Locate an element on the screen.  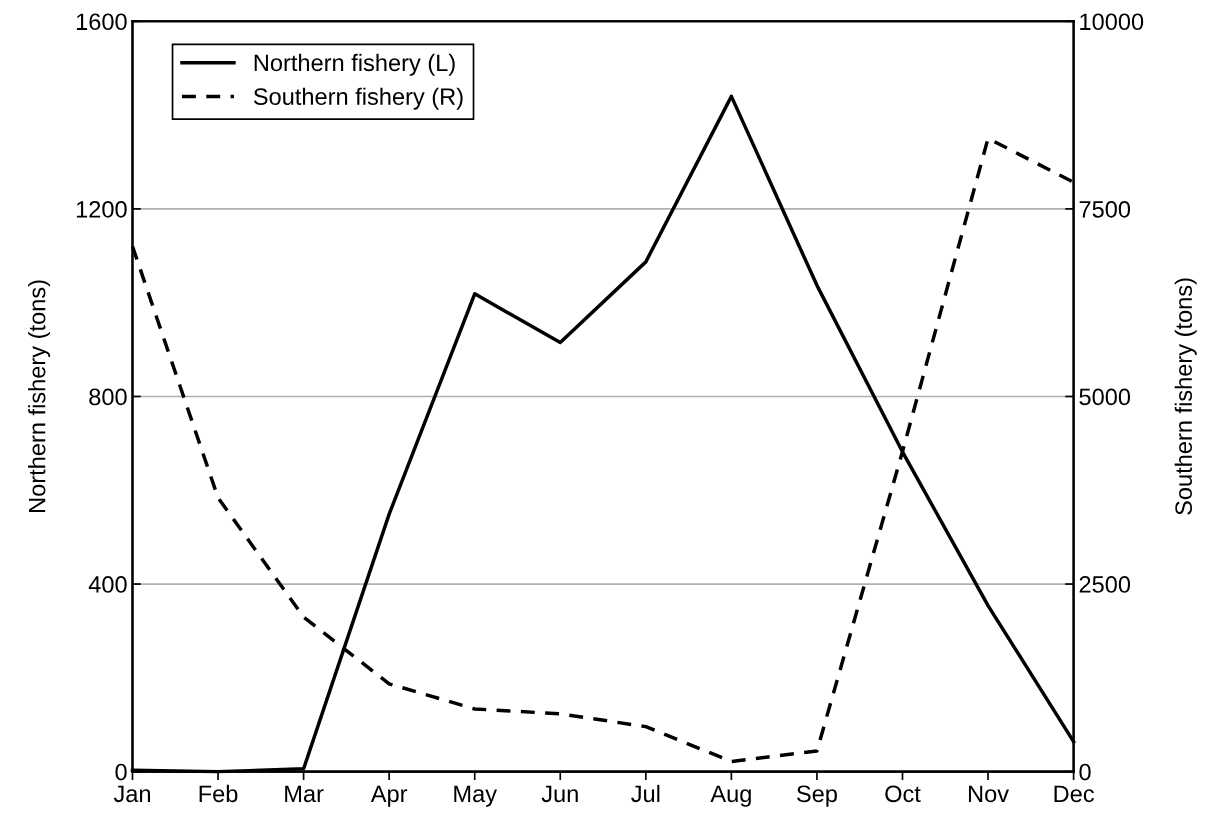
x-tick-label: Feb is located at coordinates (218, 793).